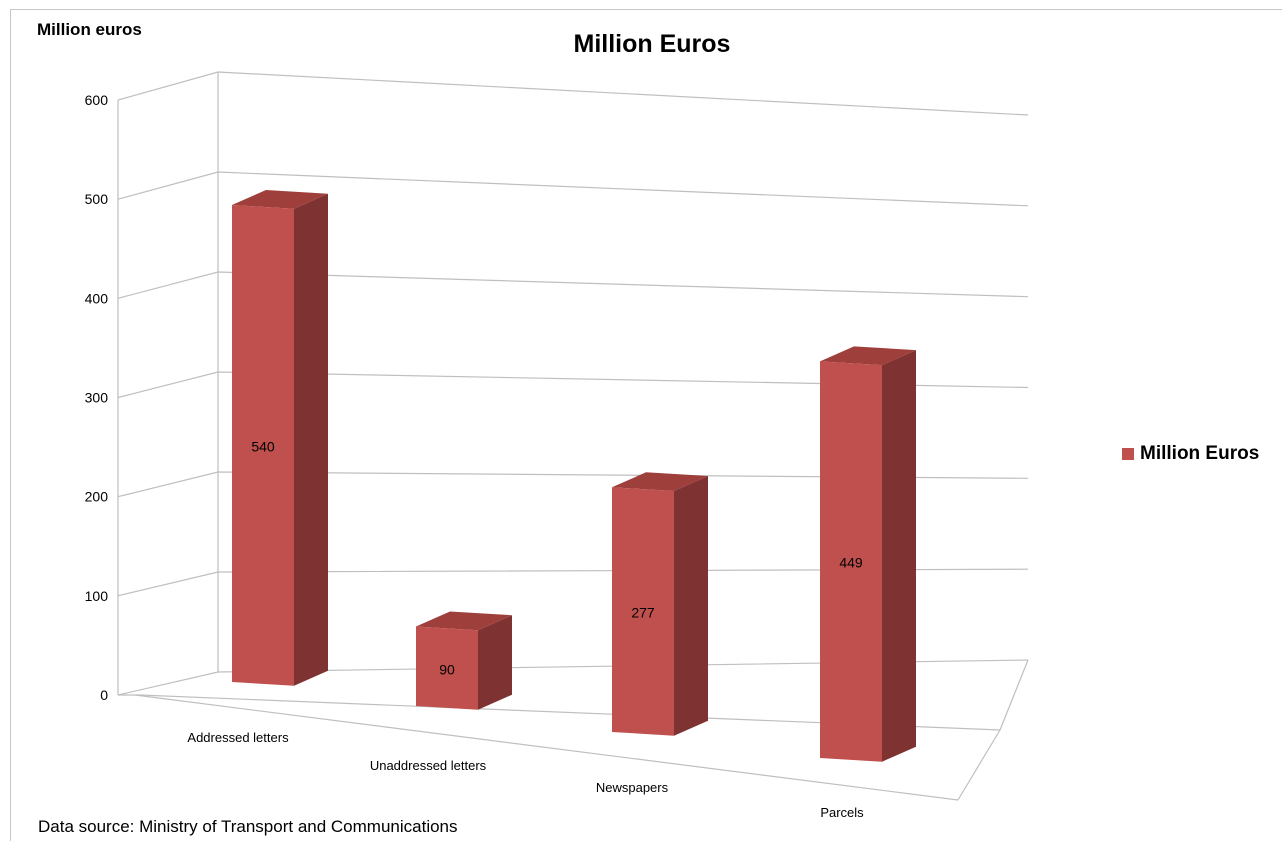 This screenshot has height=841, width=1282. I want to click on y-tick-label: 300, so click(97, 398).